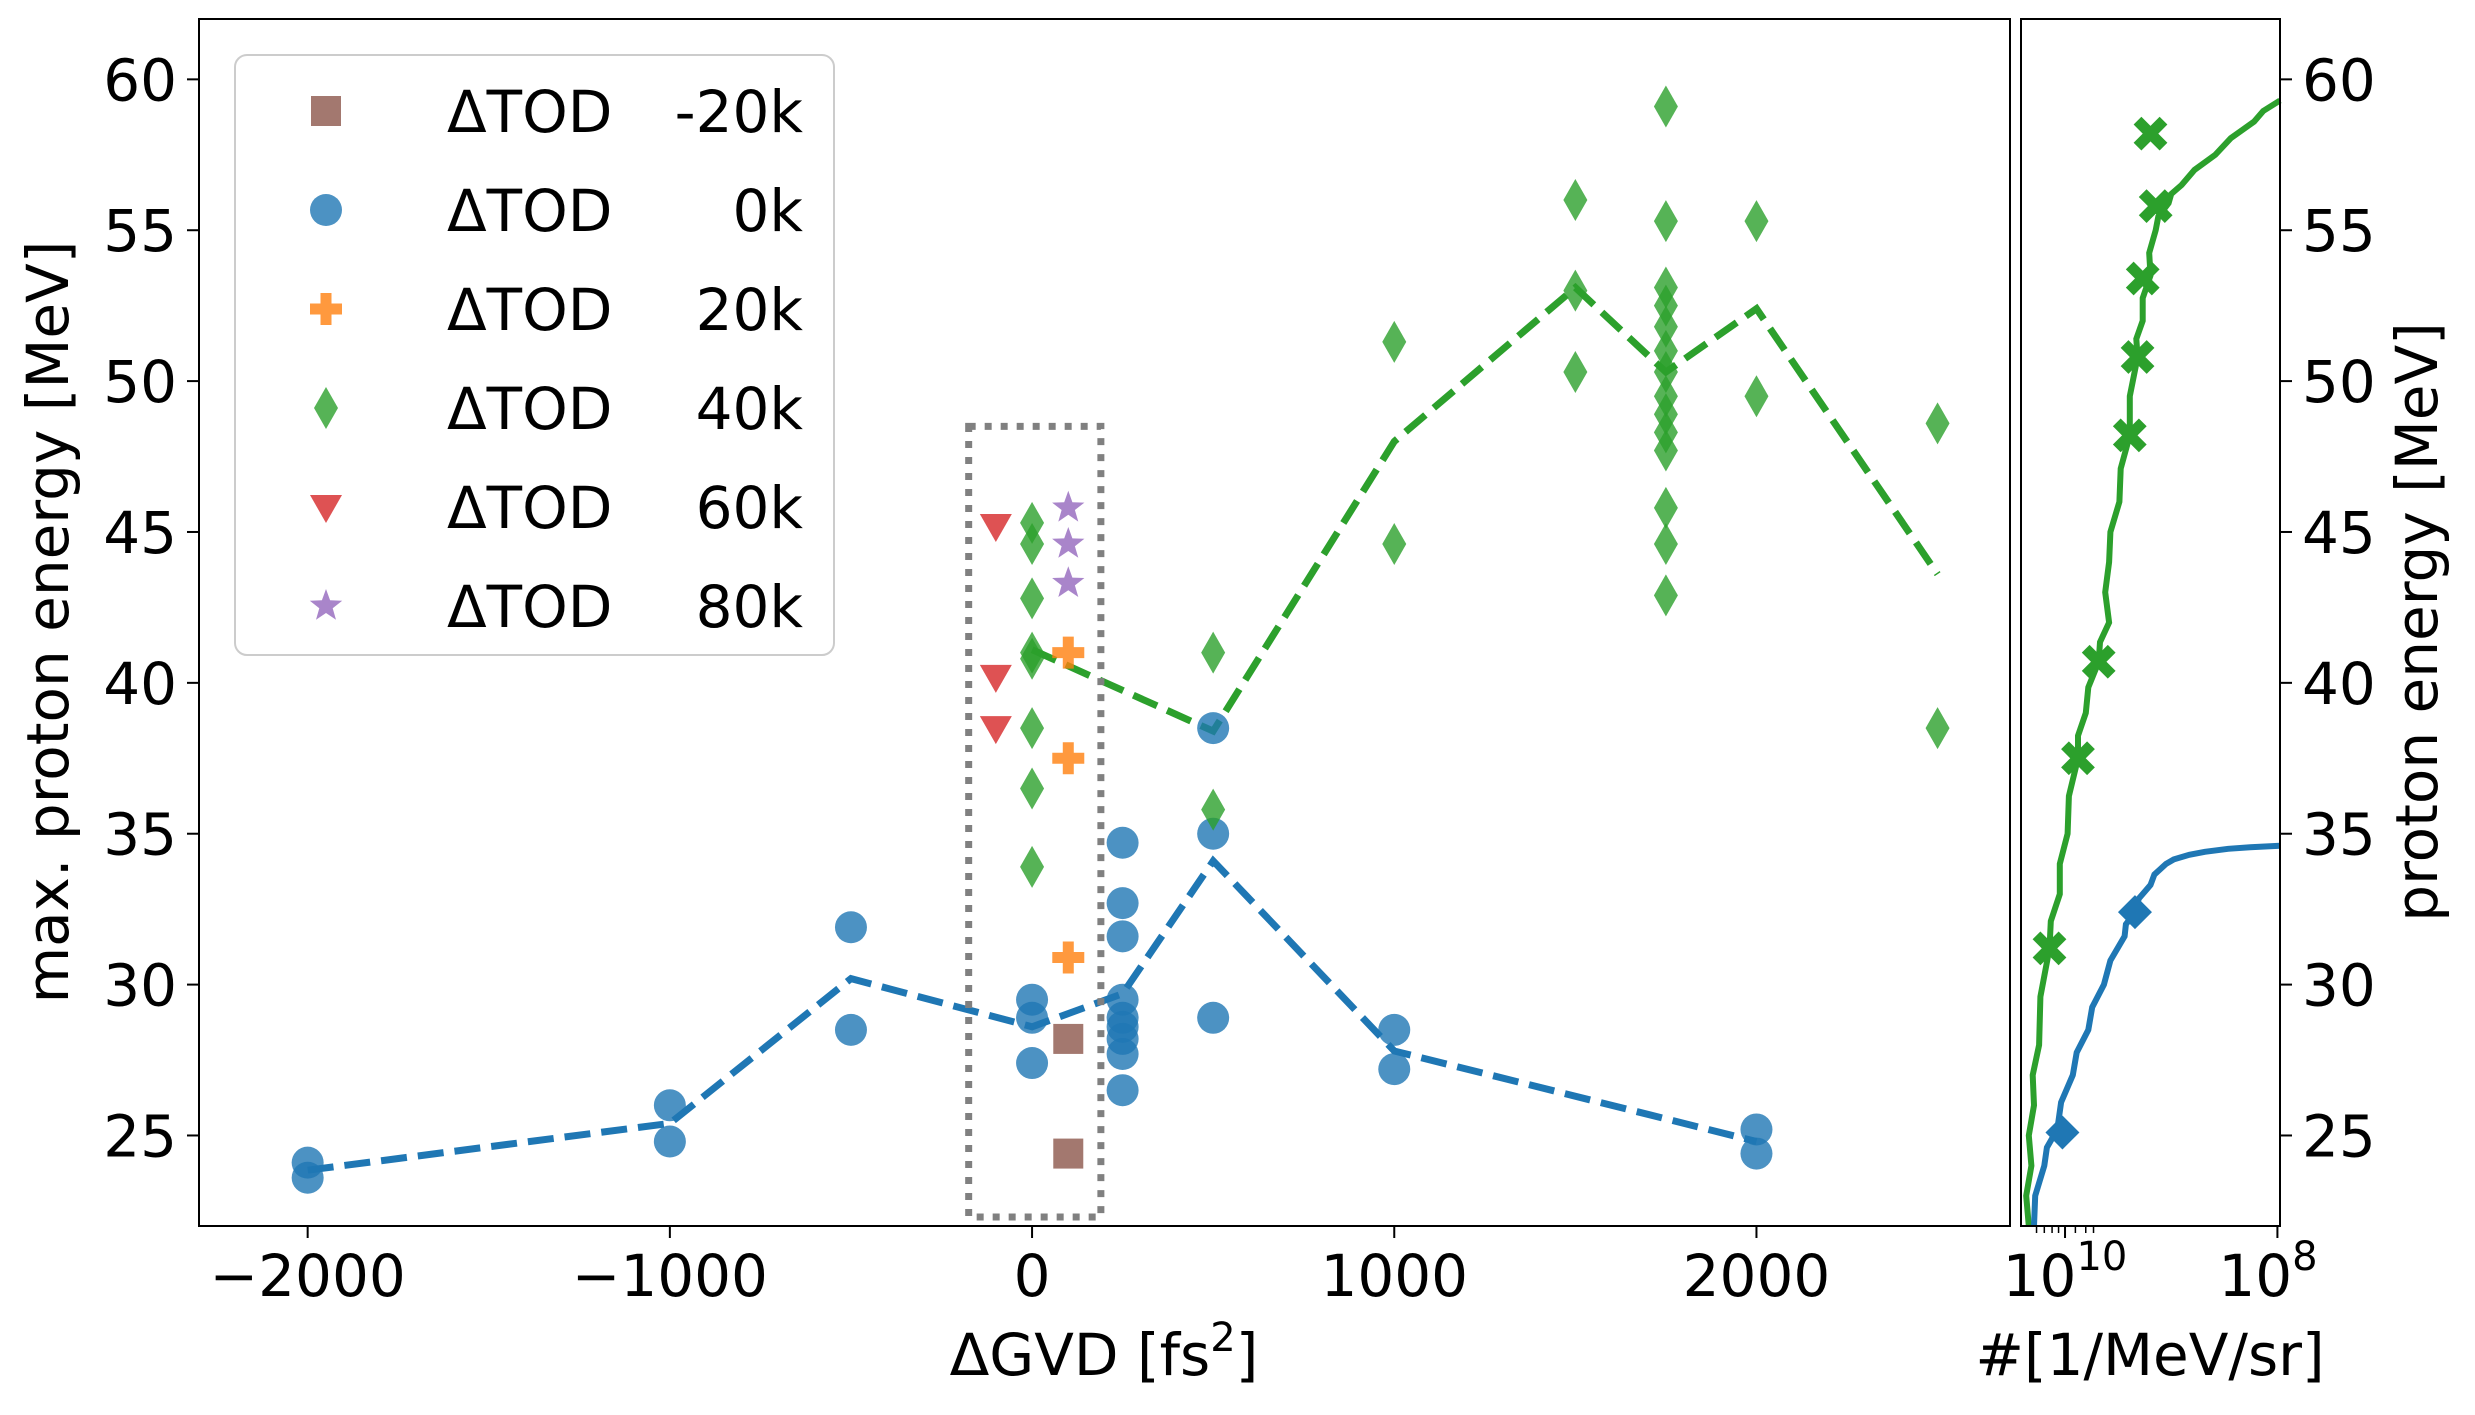 Image resolution: width=2475 pixels, height=1415 pixels. I want to click on main-x-ticks: −2000 −1000 0 1000 2000, so click(1020, 1268).